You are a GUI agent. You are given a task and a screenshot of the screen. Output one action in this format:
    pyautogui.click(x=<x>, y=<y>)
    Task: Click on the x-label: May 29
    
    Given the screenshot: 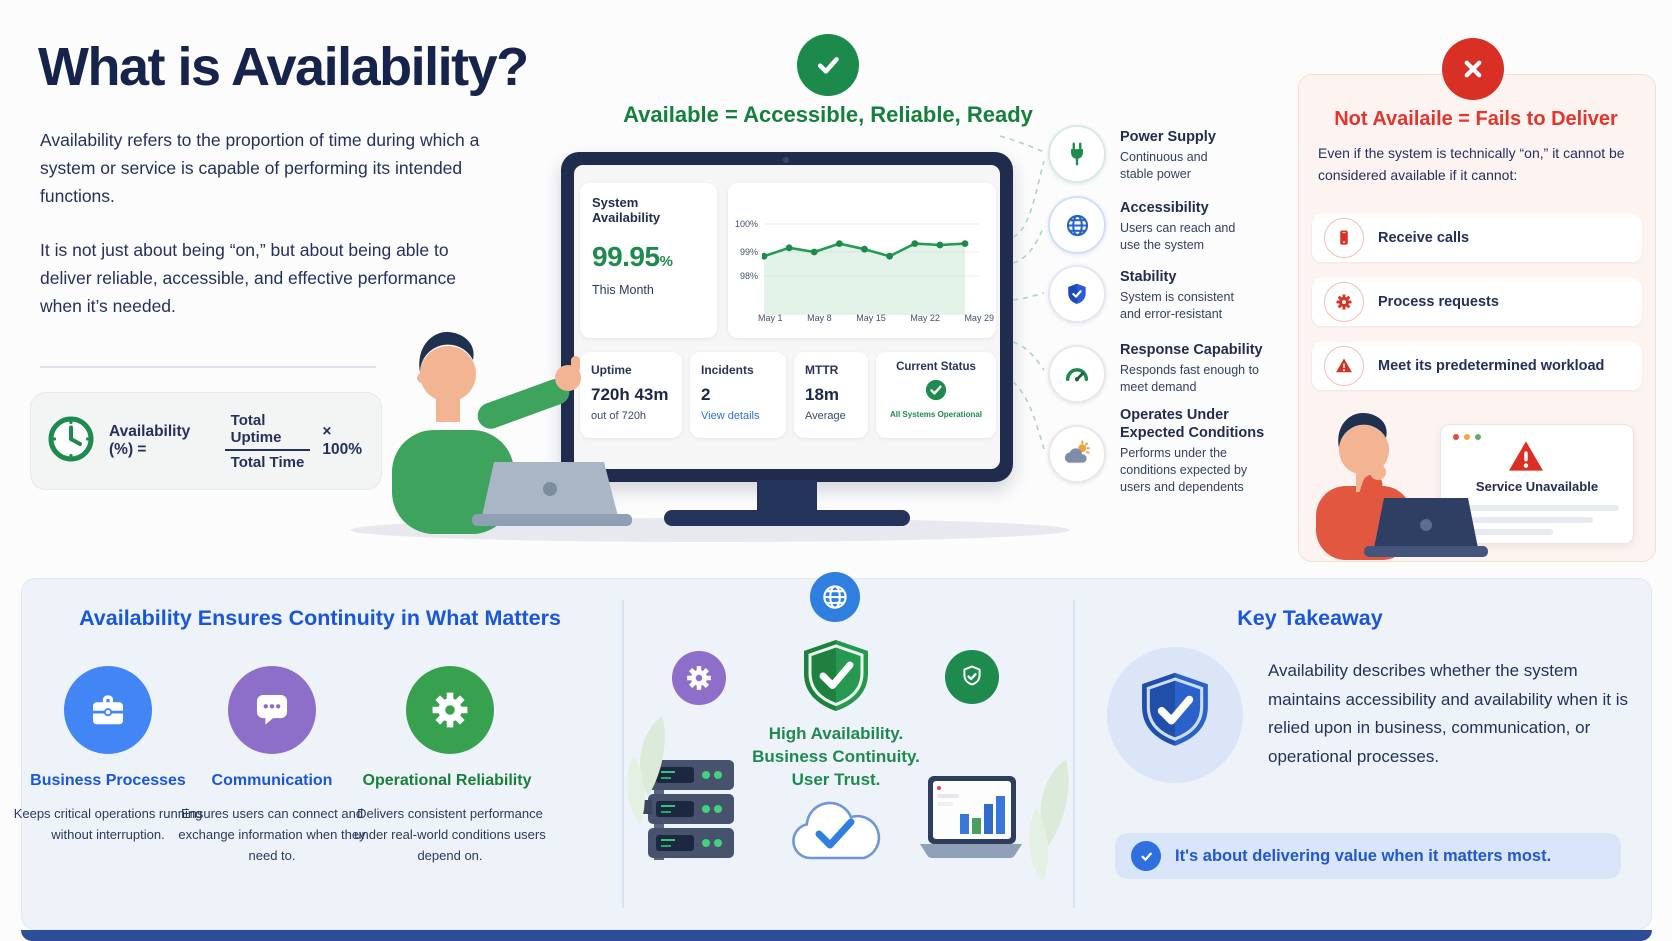 What is the action you would take?
    pyautogui.click(x=979, y=318)
    